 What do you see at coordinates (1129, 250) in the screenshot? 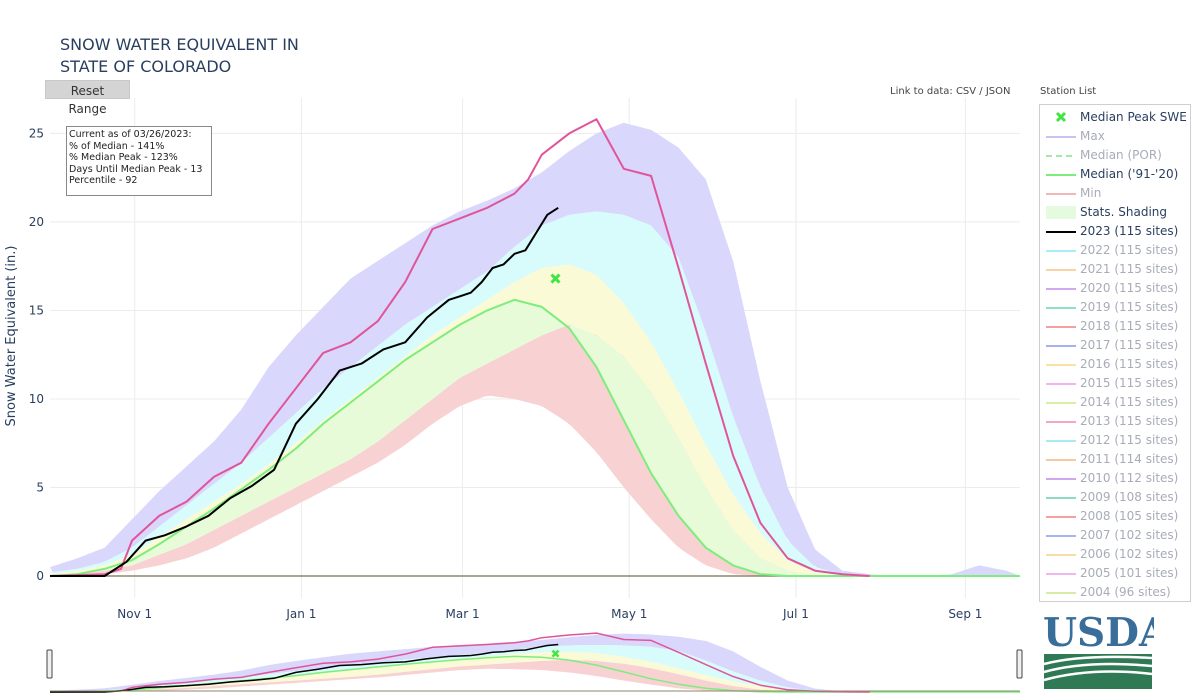
I see `legend-label: 2022 (115 sites)` at bounding box center [1129, 250].